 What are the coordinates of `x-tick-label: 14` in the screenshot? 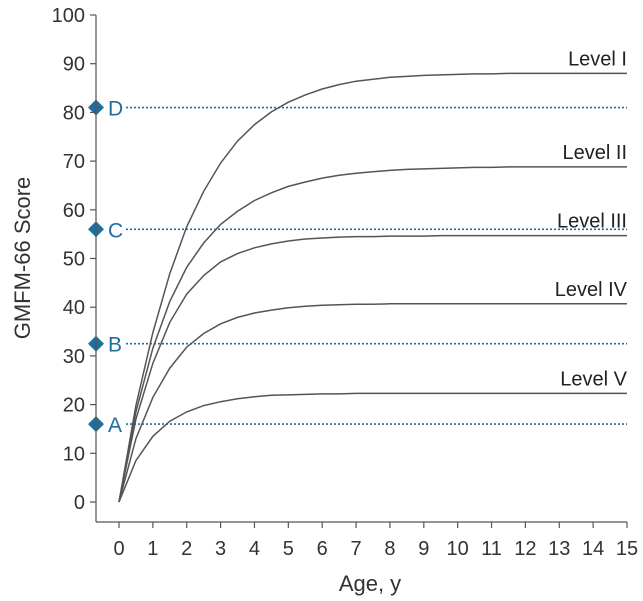 It's located at (593, 549).